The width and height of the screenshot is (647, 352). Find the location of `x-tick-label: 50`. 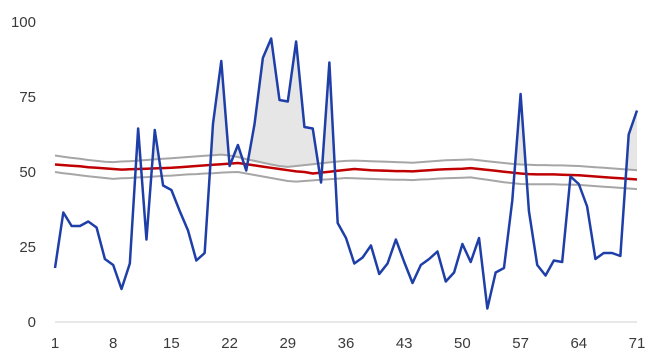

x-tick-label: 50 is located at coordinates (462, 343).